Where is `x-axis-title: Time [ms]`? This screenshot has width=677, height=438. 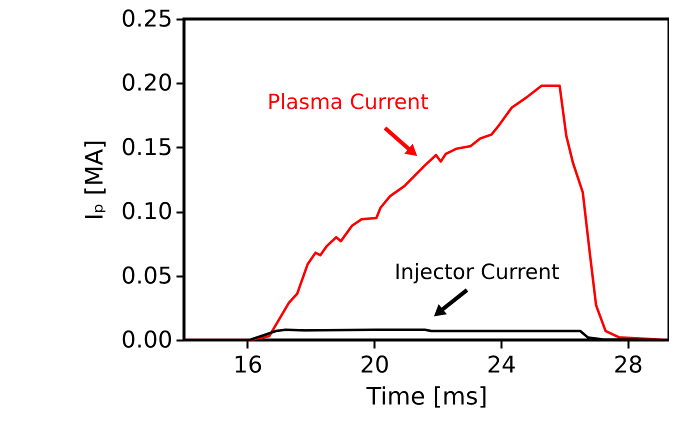
x-axis-title: Time [ms] is located at coordinates (427, 396).